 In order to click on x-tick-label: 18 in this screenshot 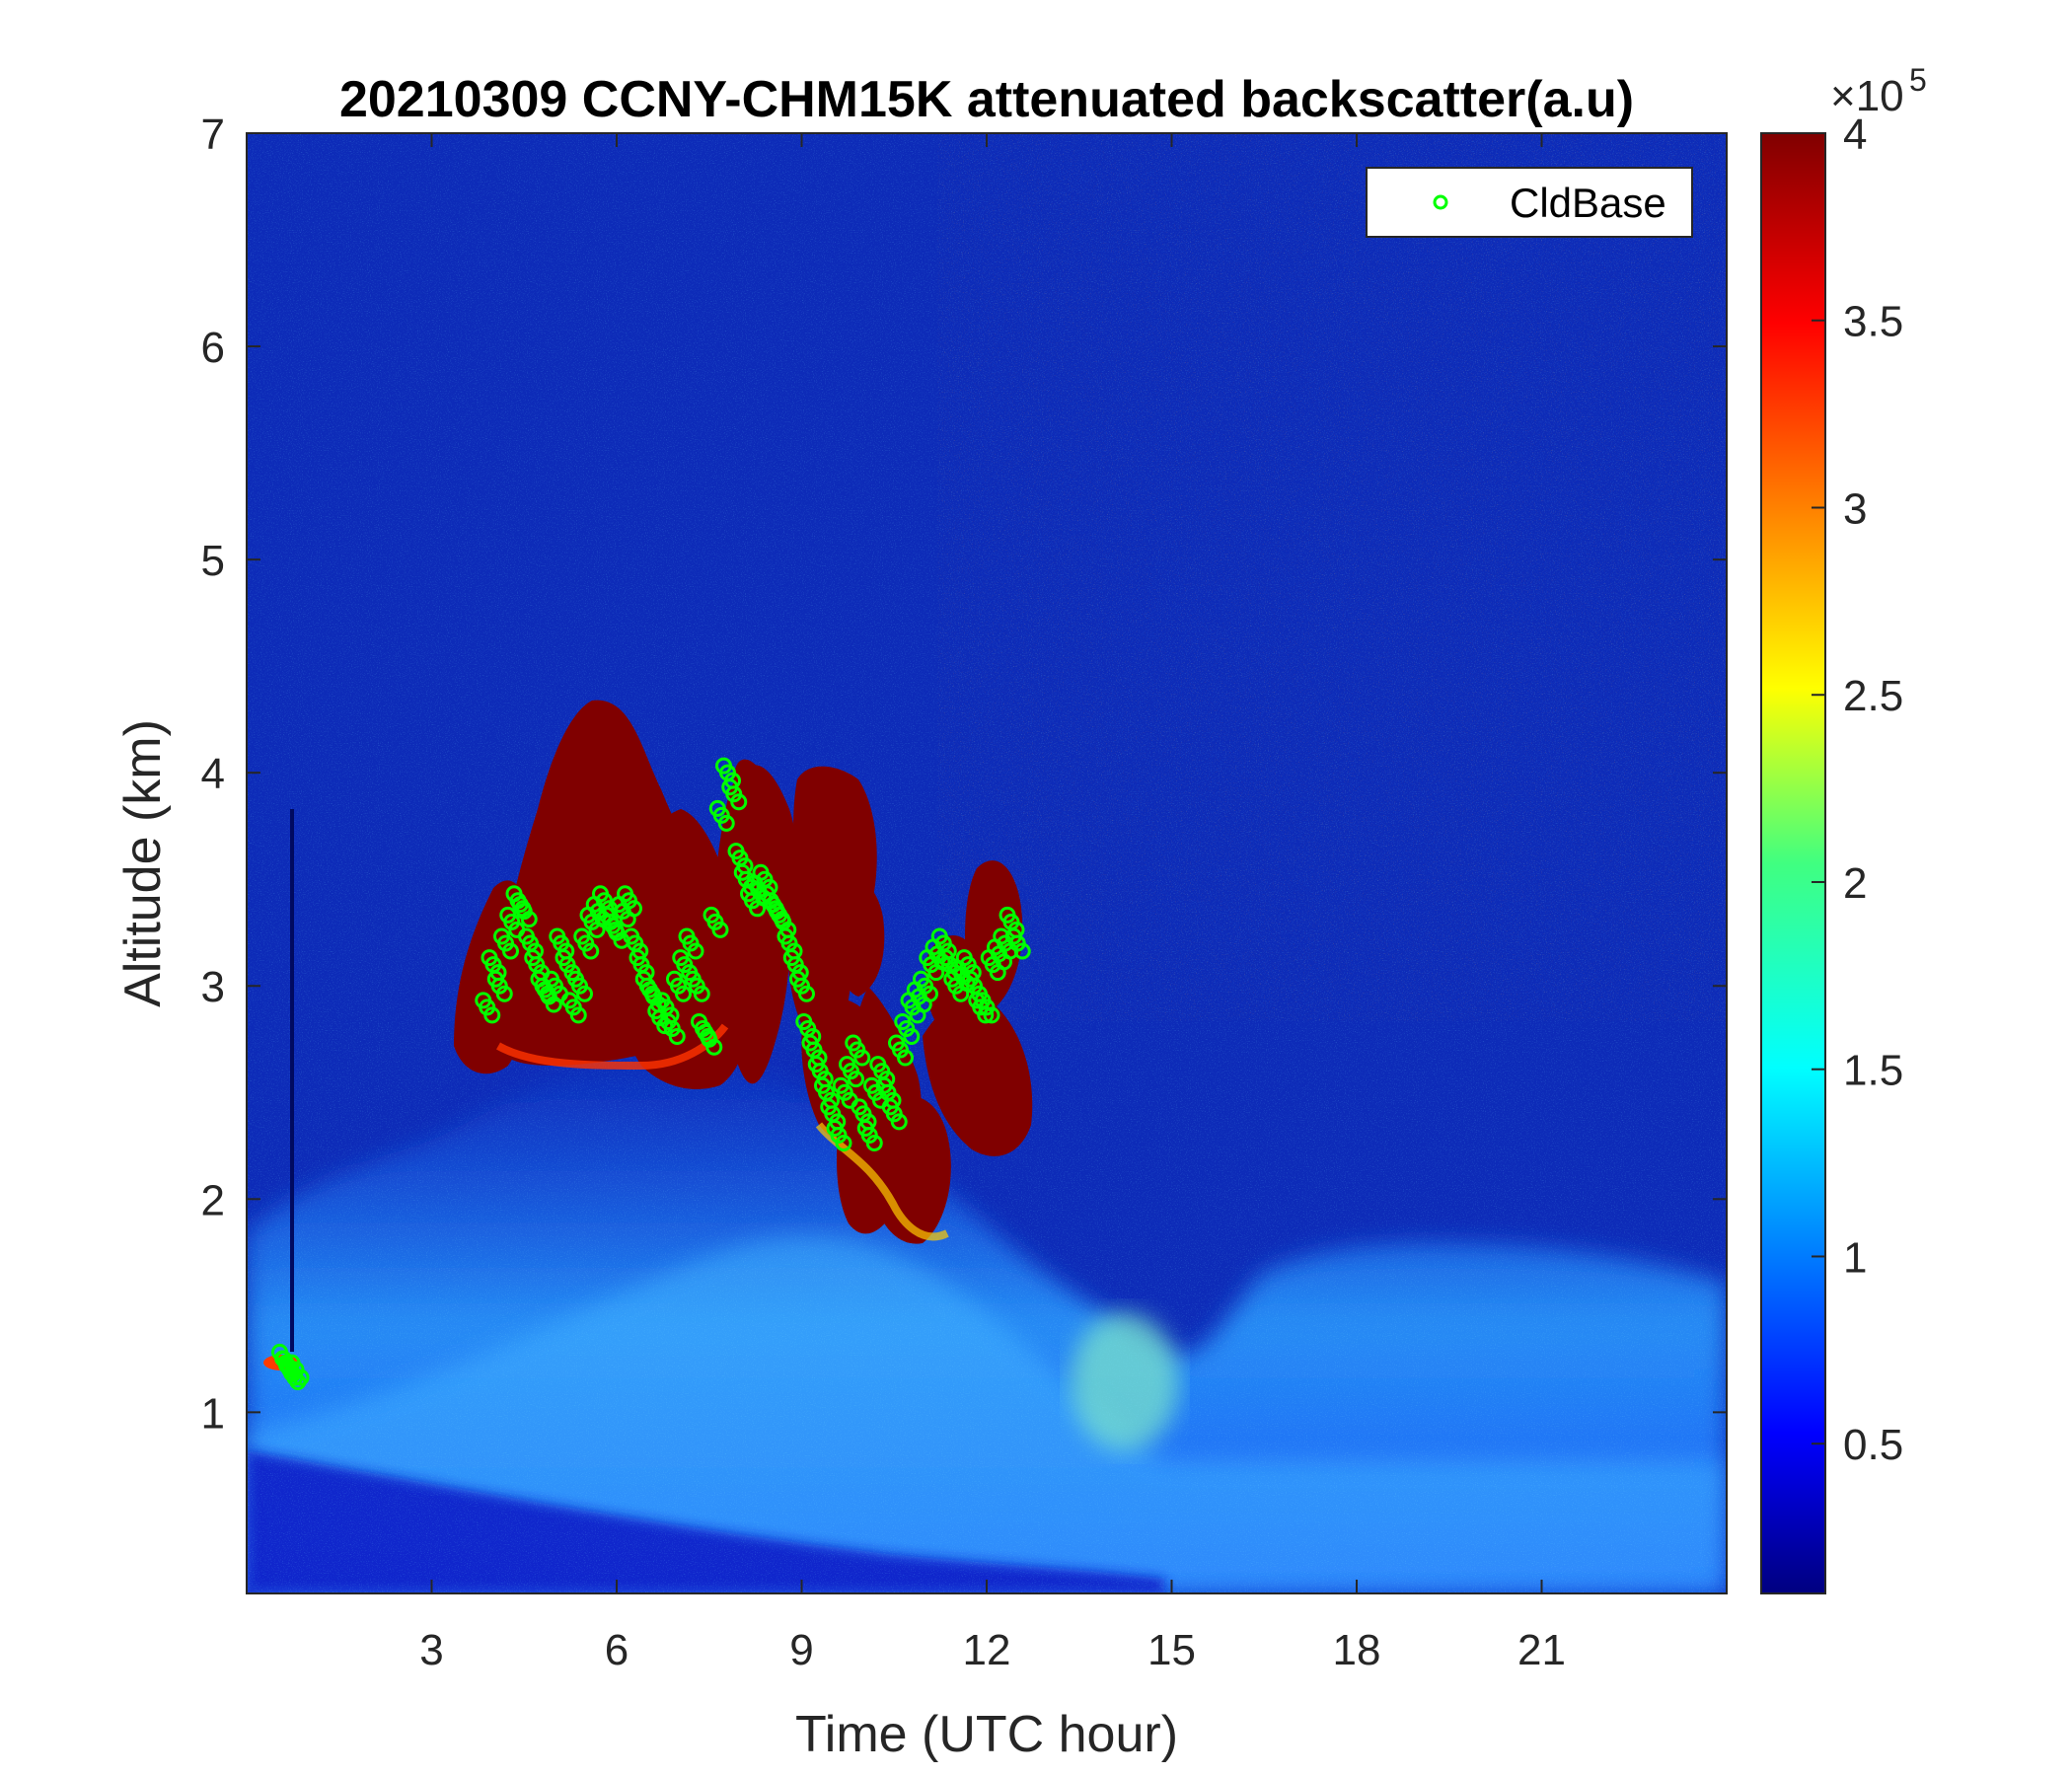, I will do `click(1357, 1650)`.